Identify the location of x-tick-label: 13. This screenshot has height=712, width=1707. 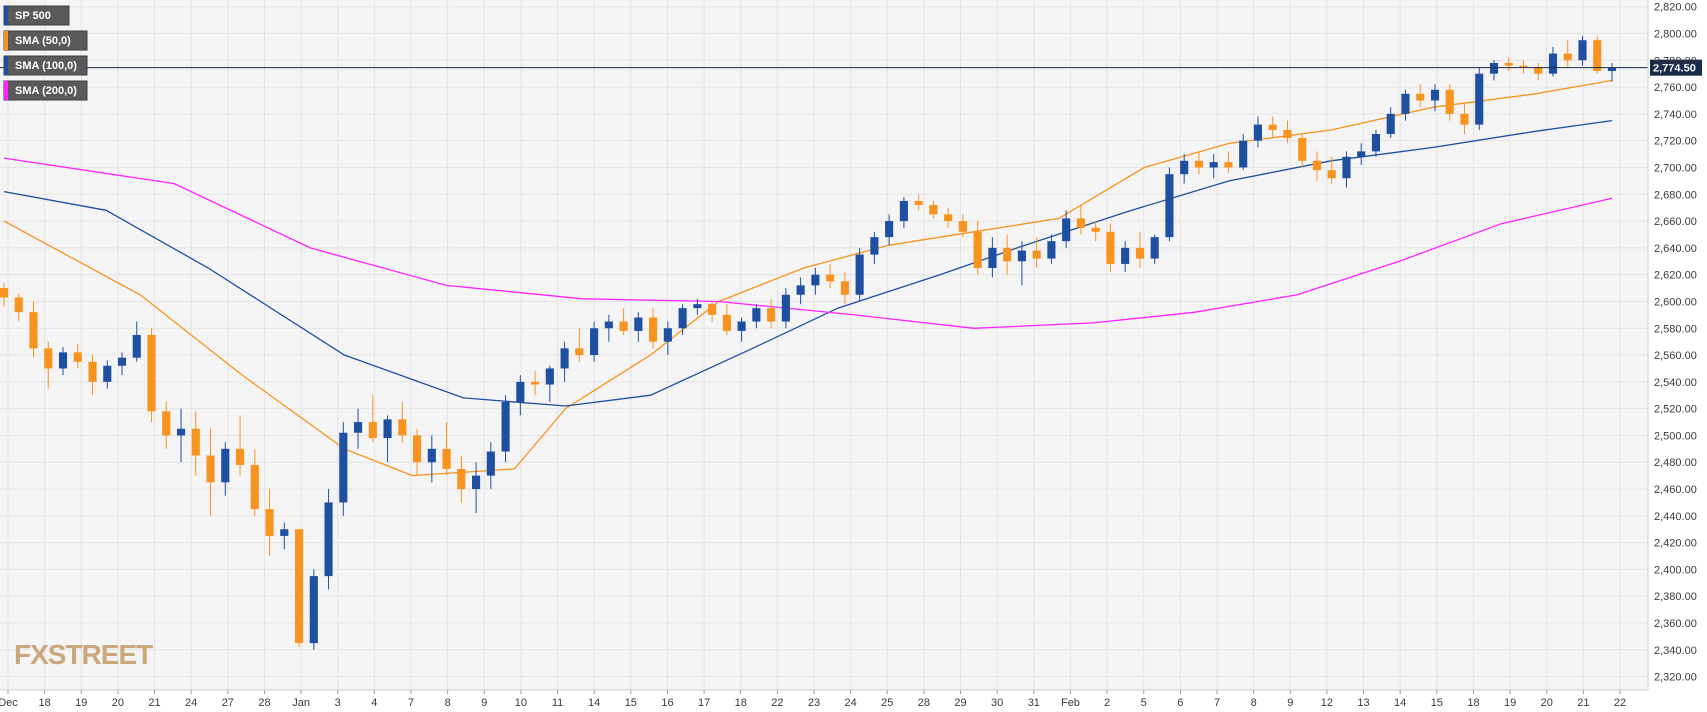
(1363, 703).